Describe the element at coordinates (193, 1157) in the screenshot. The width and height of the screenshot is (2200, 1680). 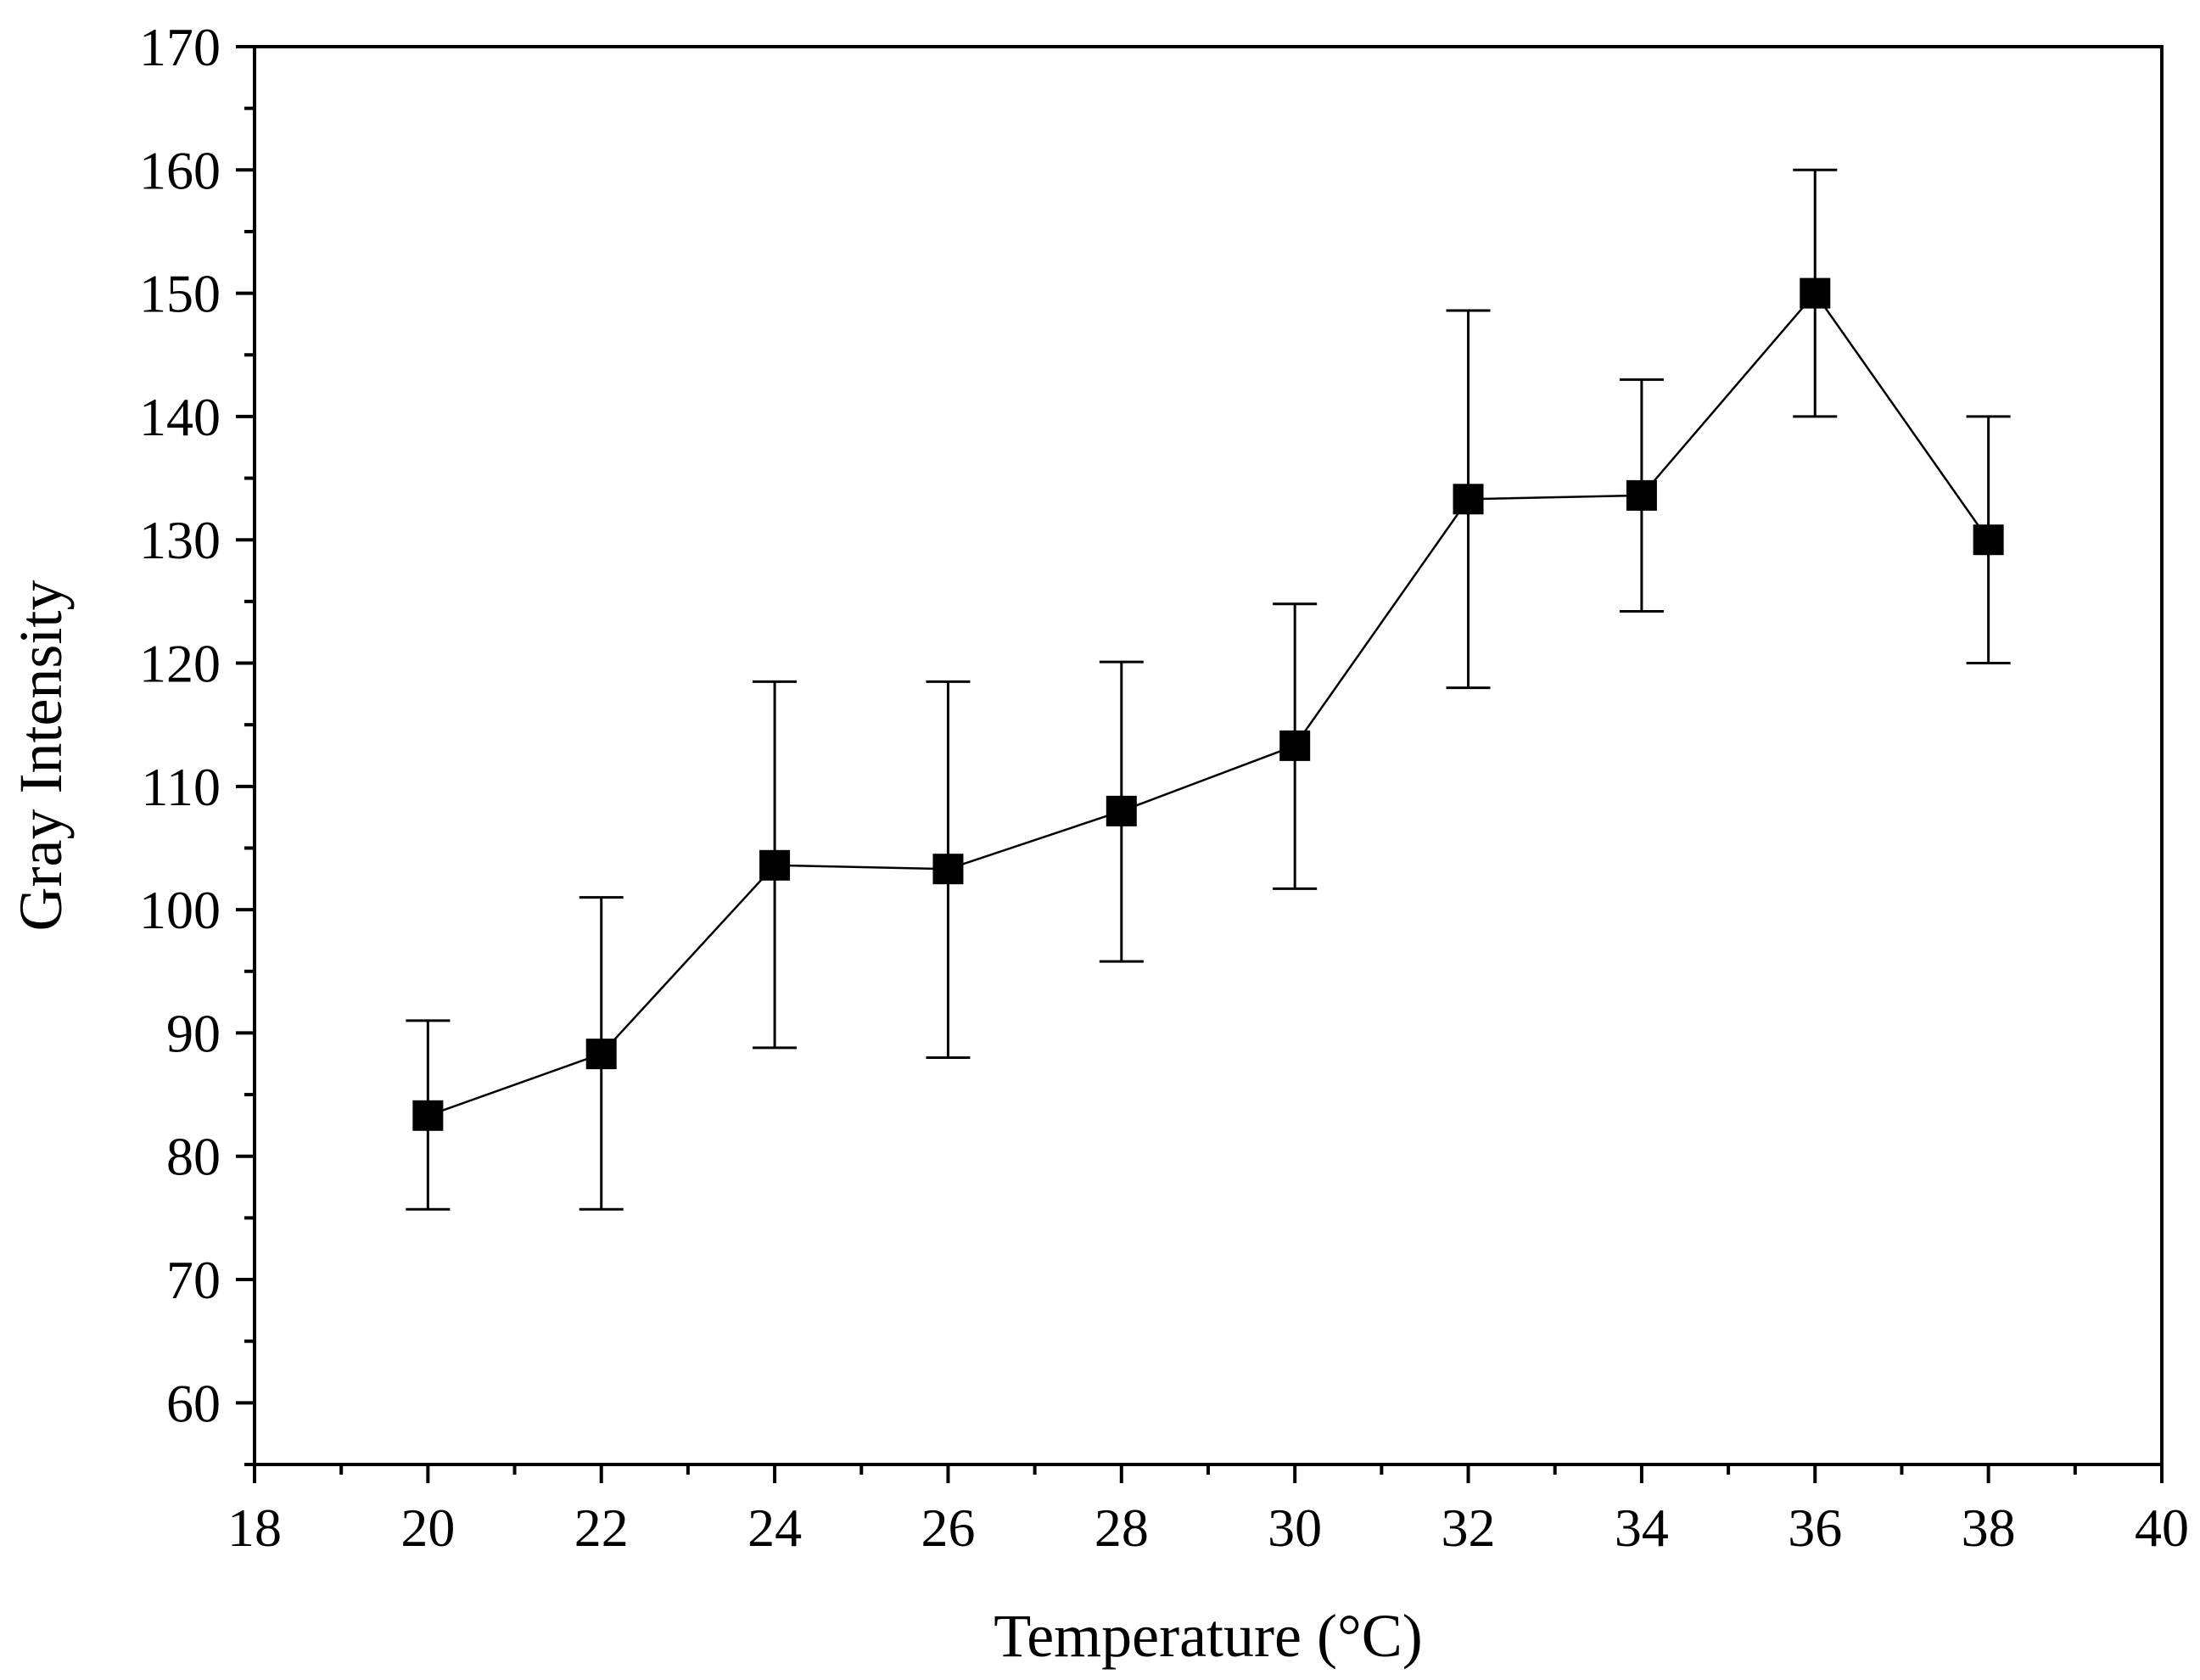
I see `y-tick-label: 80` at that location.